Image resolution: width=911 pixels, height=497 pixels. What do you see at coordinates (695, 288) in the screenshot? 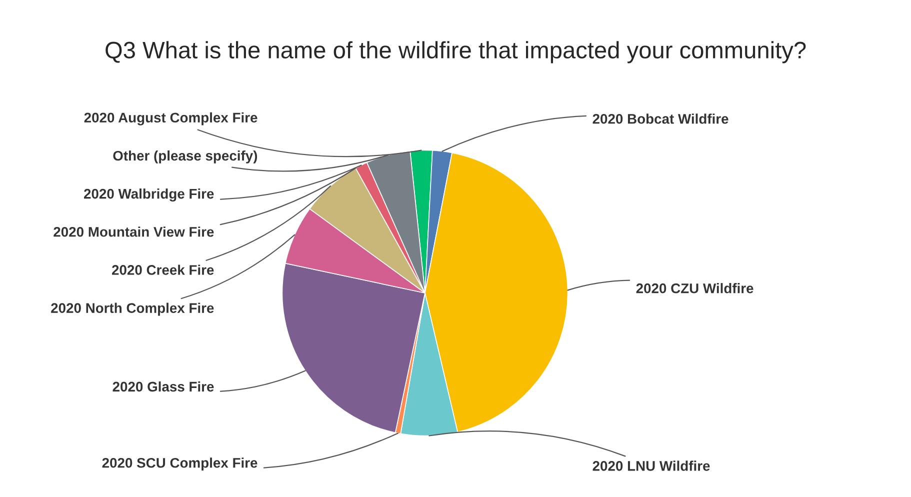
I see `slice-label: 2020 CZU Wildfire` at bounding box center [695, 288].